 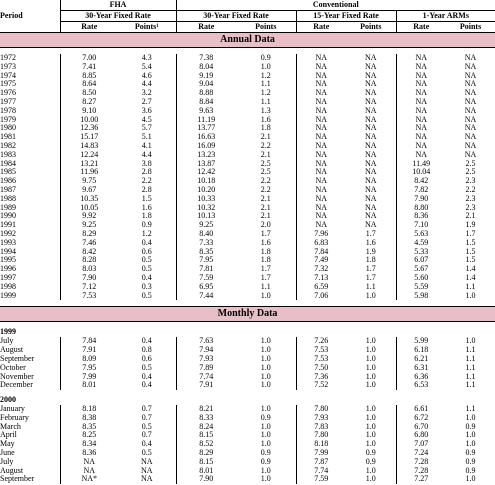 What do you see at coordinates (8, 66) in the screenshot?
I see `period-cell: 1973` at bounding box center [8, 66].